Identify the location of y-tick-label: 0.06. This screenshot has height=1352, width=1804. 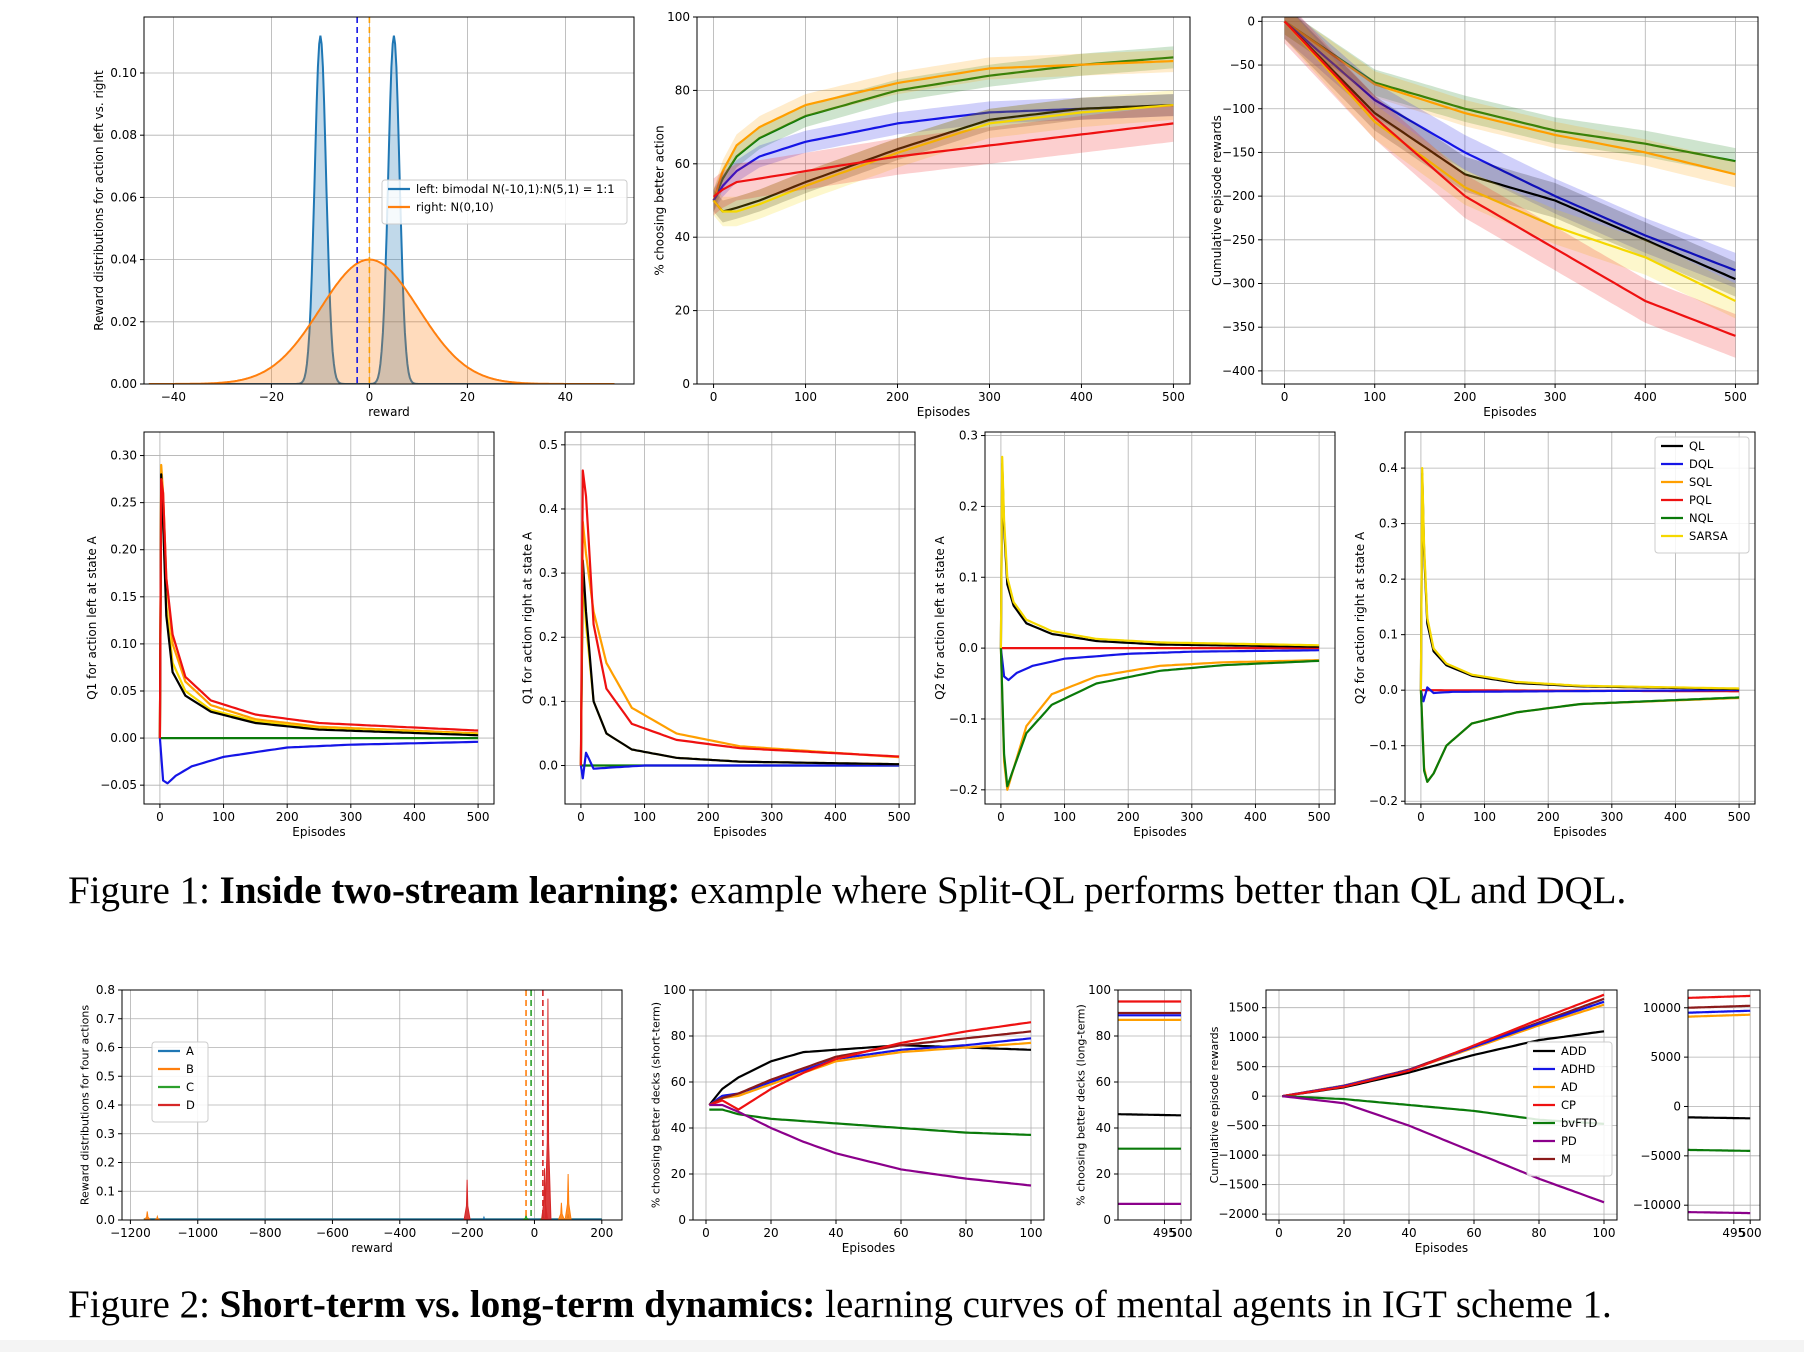
(123, 197).